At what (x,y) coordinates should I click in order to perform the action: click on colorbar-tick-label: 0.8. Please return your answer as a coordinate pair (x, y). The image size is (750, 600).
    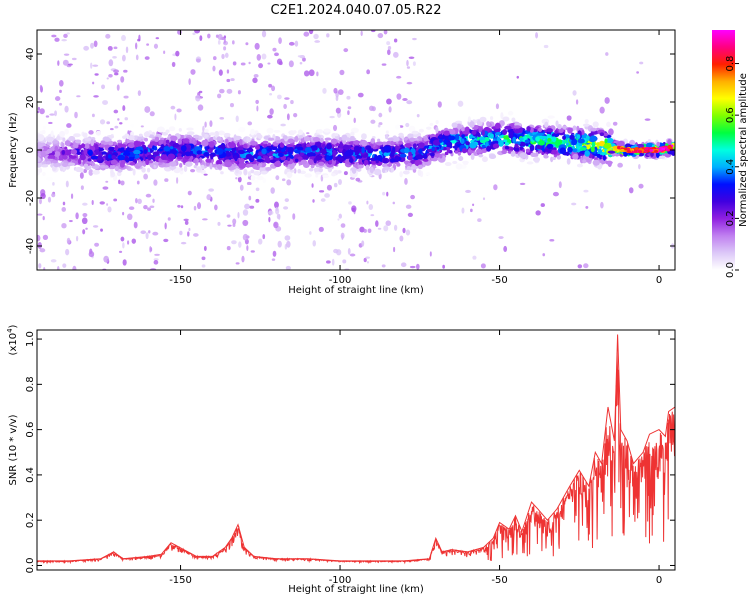
    Looking at the image, I should click on (730, 64).